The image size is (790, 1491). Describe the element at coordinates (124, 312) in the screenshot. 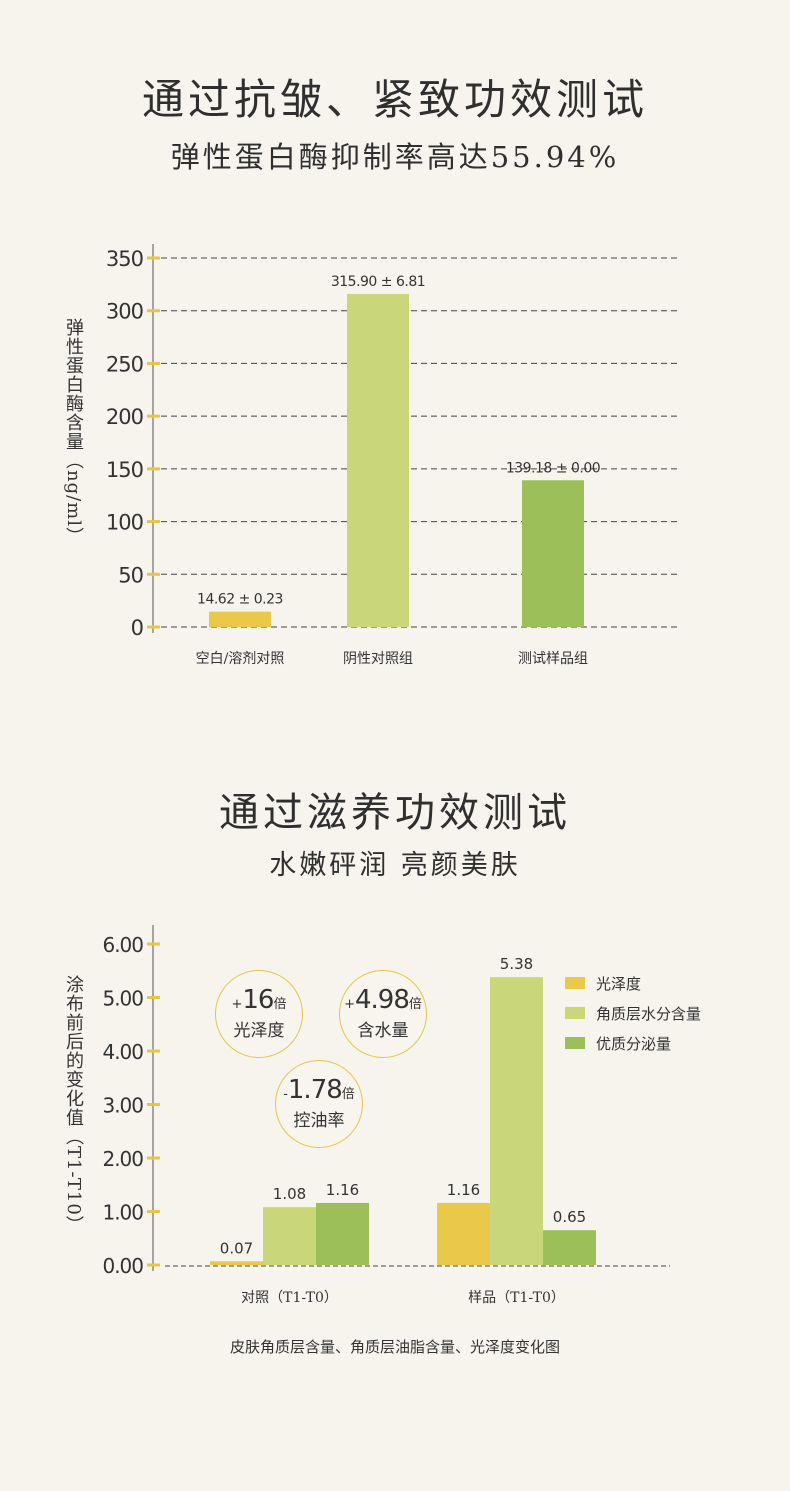

I see `chart1-tick-label: 300` at that location.